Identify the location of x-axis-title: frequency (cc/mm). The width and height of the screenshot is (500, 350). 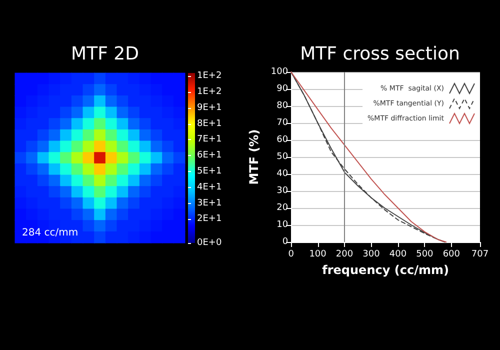
(385, 270).